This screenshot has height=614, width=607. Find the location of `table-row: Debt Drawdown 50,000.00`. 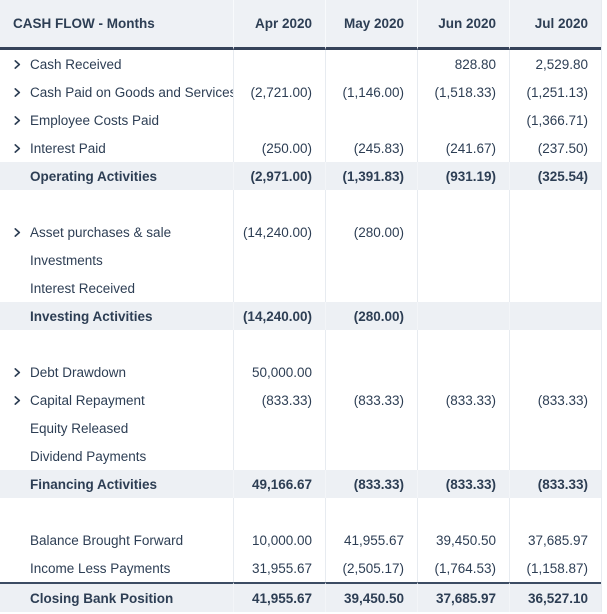

table-row: Debt Drawdown 50,000.00 is located at coordinates (303, 372).